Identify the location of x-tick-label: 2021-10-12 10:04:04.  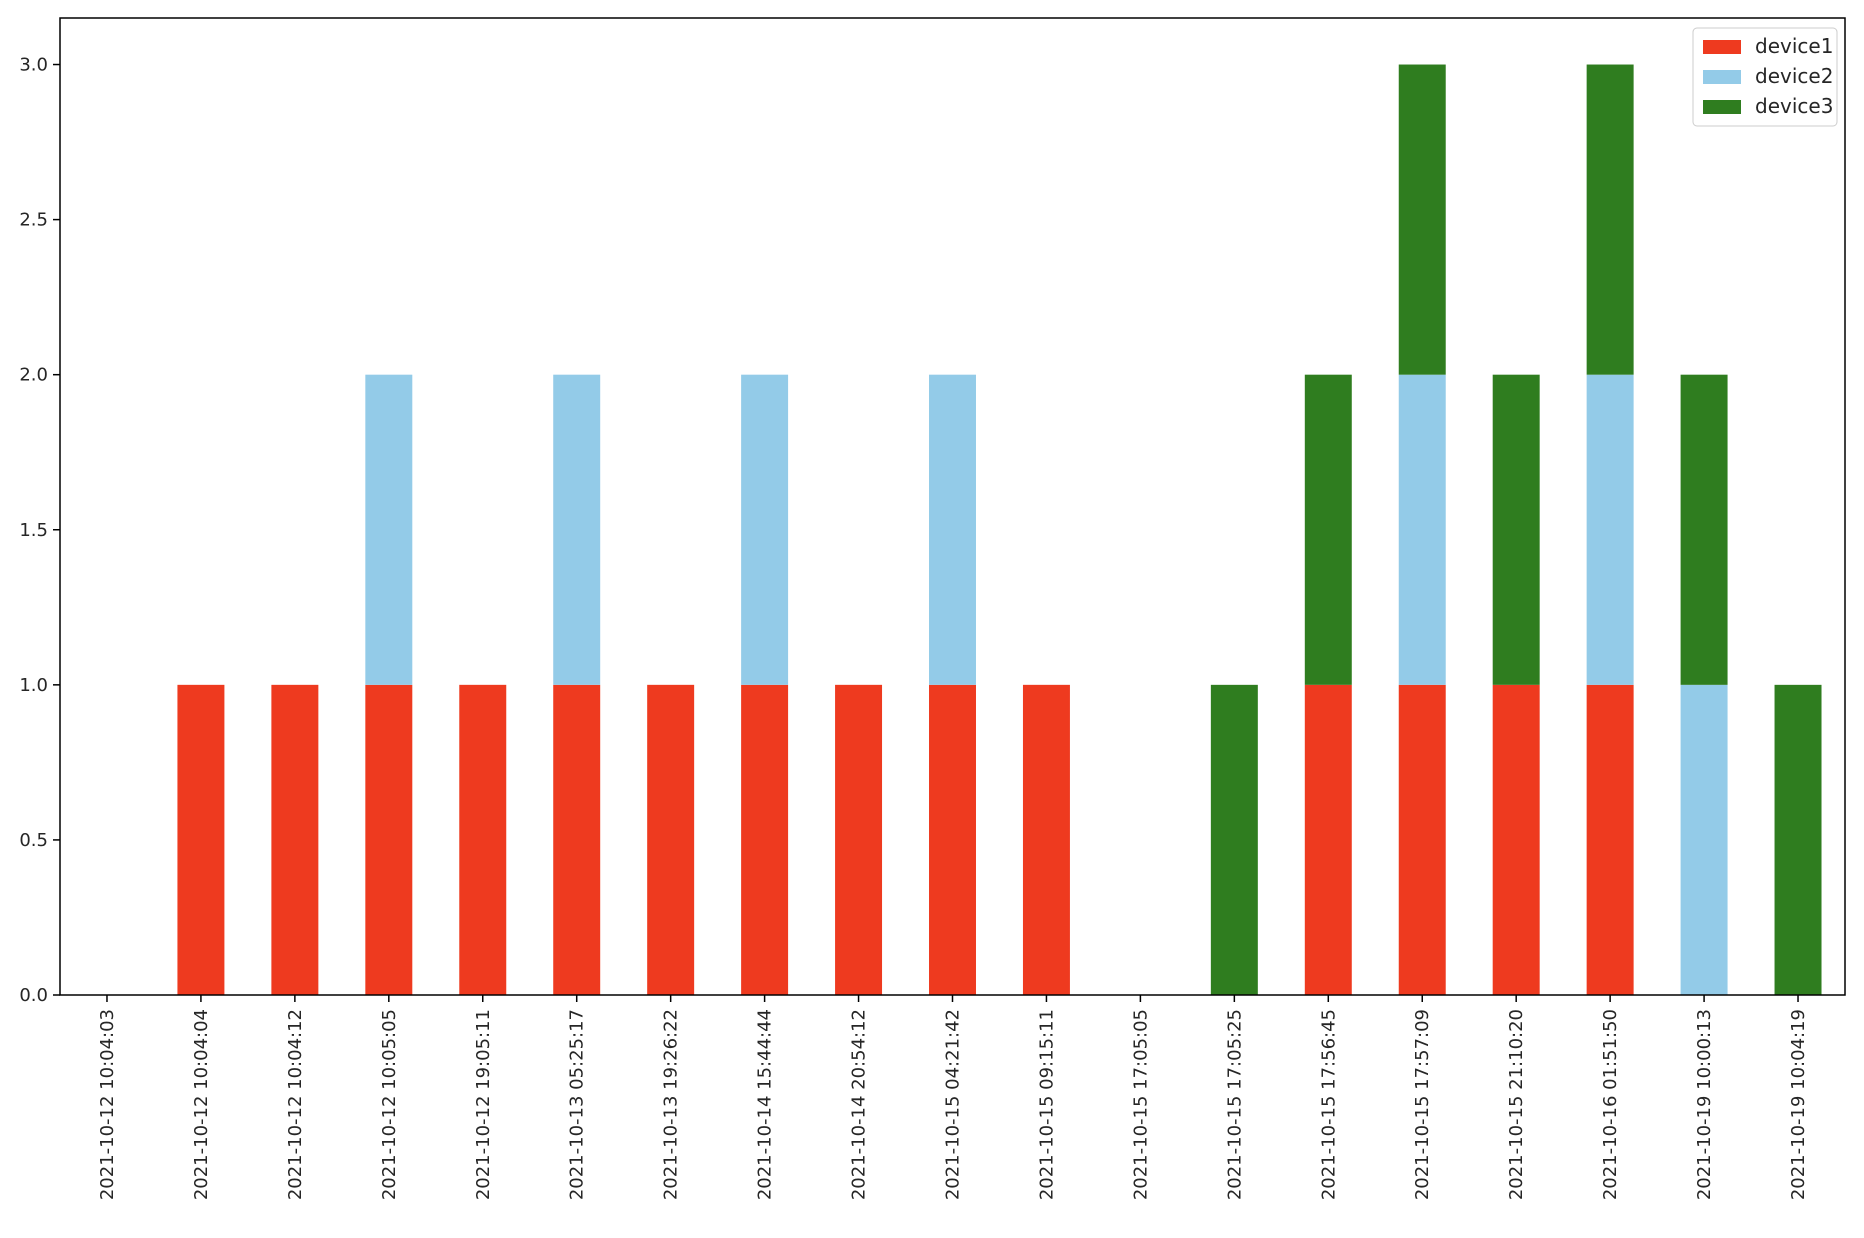
(201, 1104).